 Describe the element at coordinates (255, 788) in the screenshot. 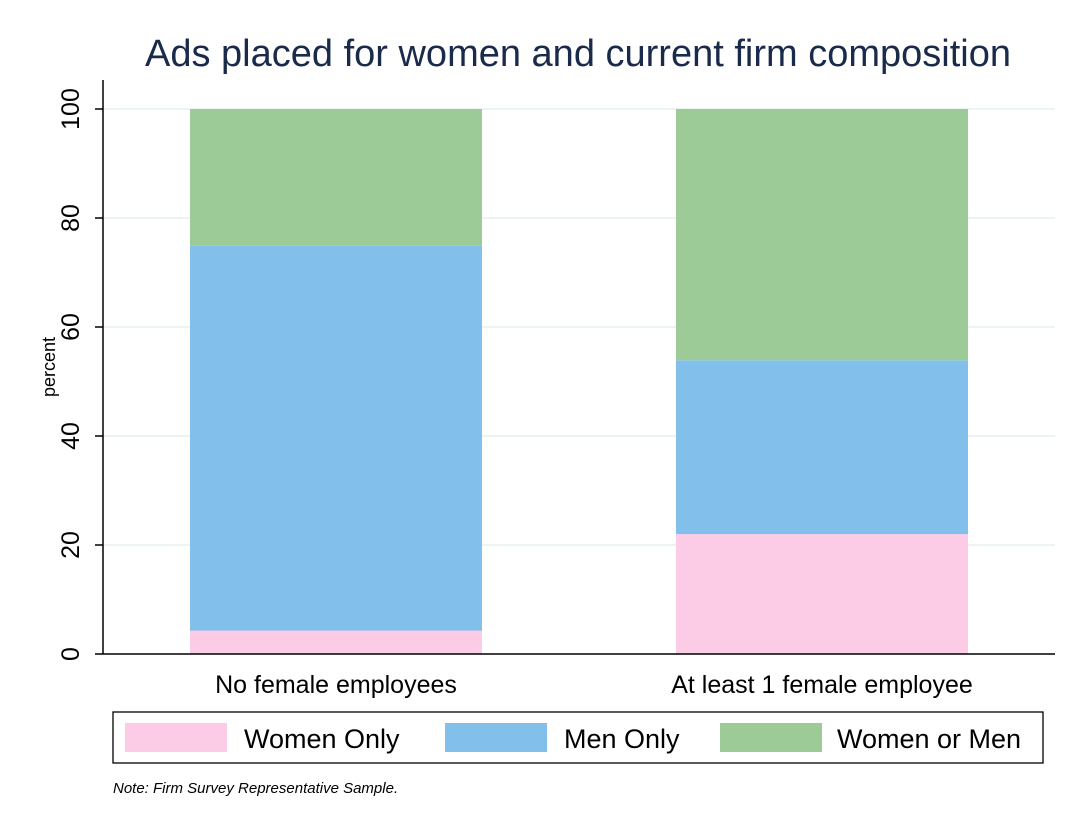

I see `chart-note: Note: Firm Survey Representative Sample.` at that location.